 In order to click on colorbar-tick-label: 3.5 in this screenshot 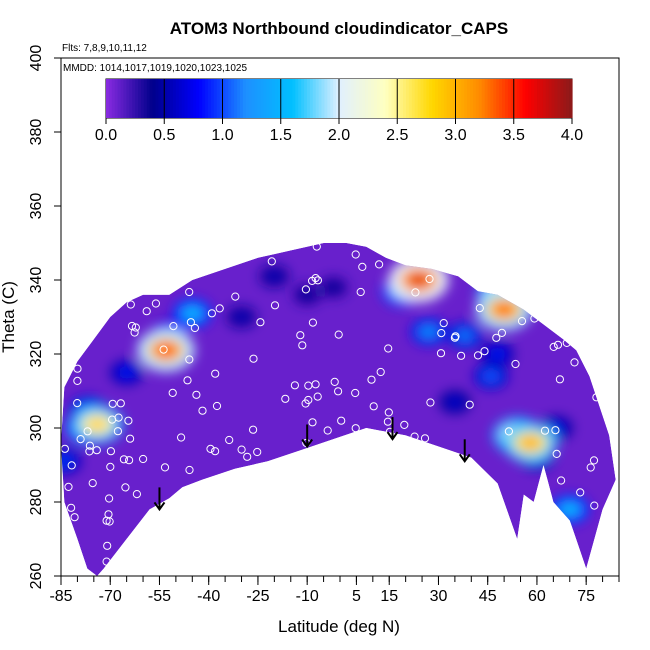, I will do `click(514, 135)`.